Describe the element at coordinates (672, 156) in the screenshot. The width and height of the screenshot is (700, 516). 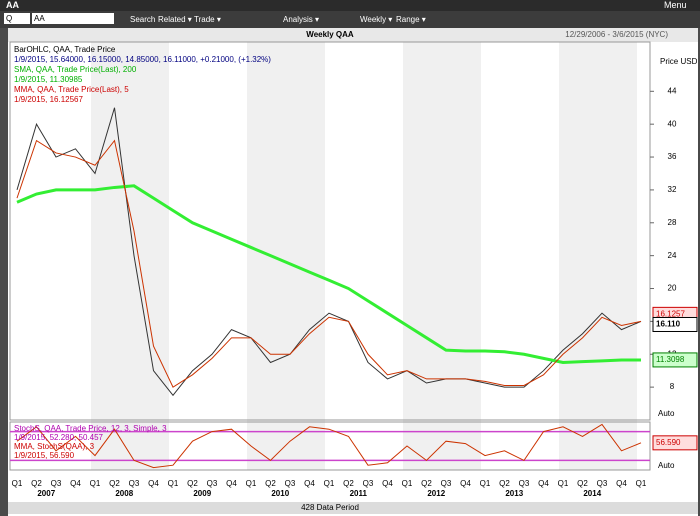
I see `y-tick-label: 36` at that location.